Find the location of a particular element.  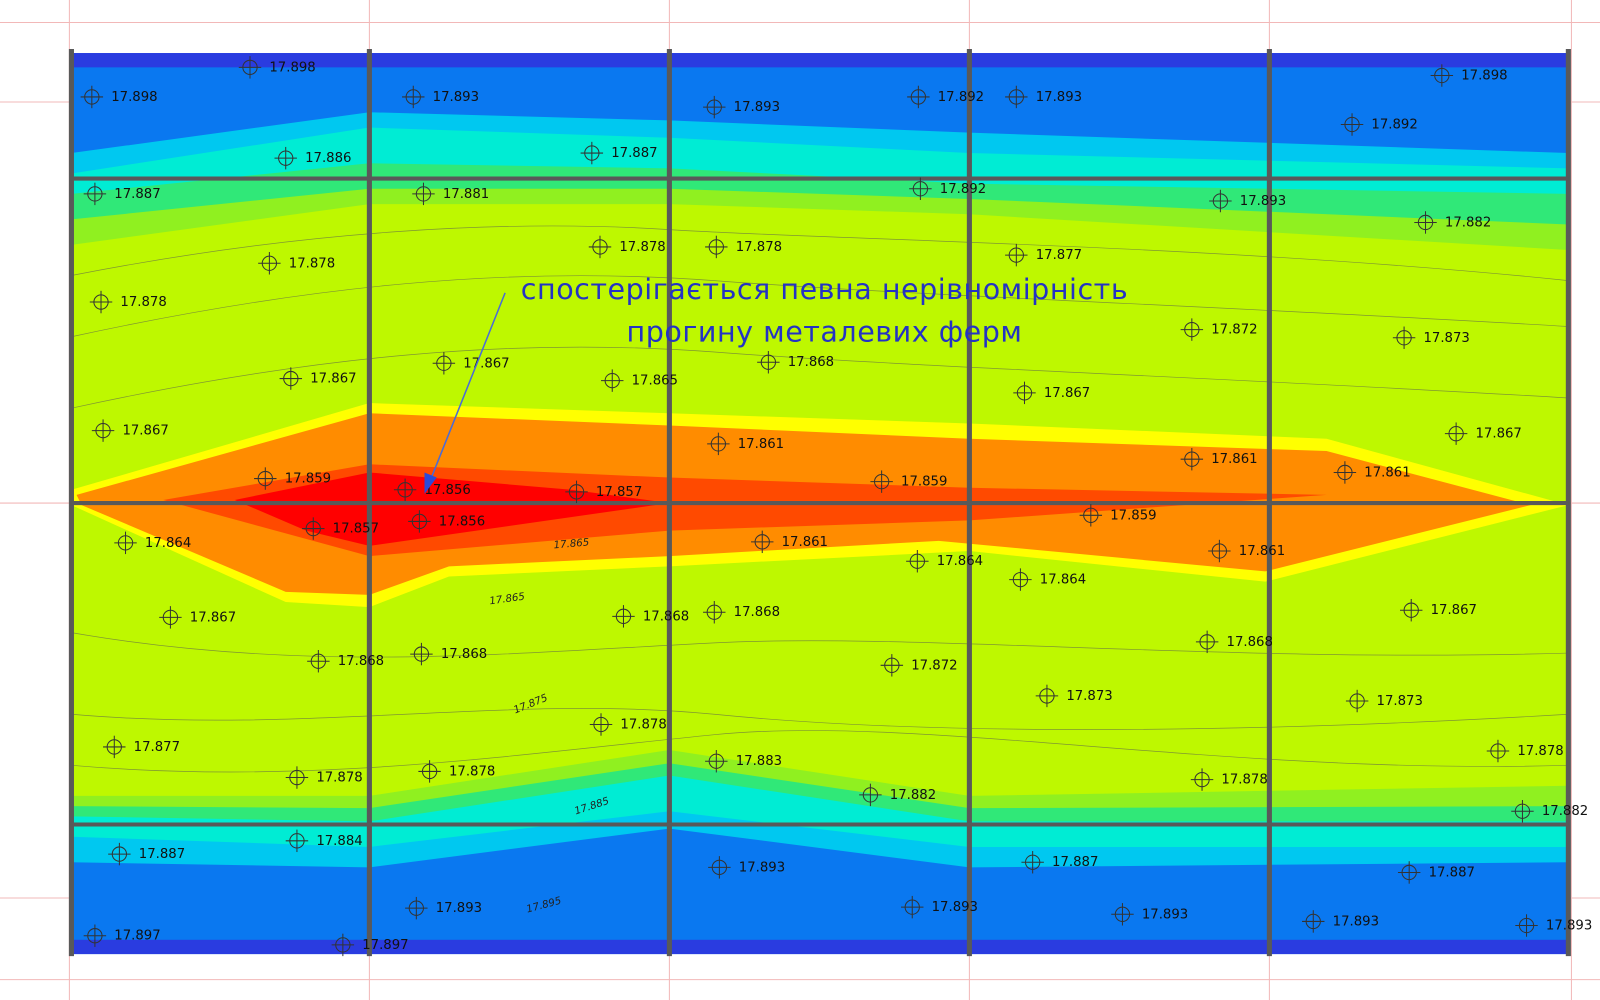

survey-point: 17.882 is located at coordinates (1549, 811).